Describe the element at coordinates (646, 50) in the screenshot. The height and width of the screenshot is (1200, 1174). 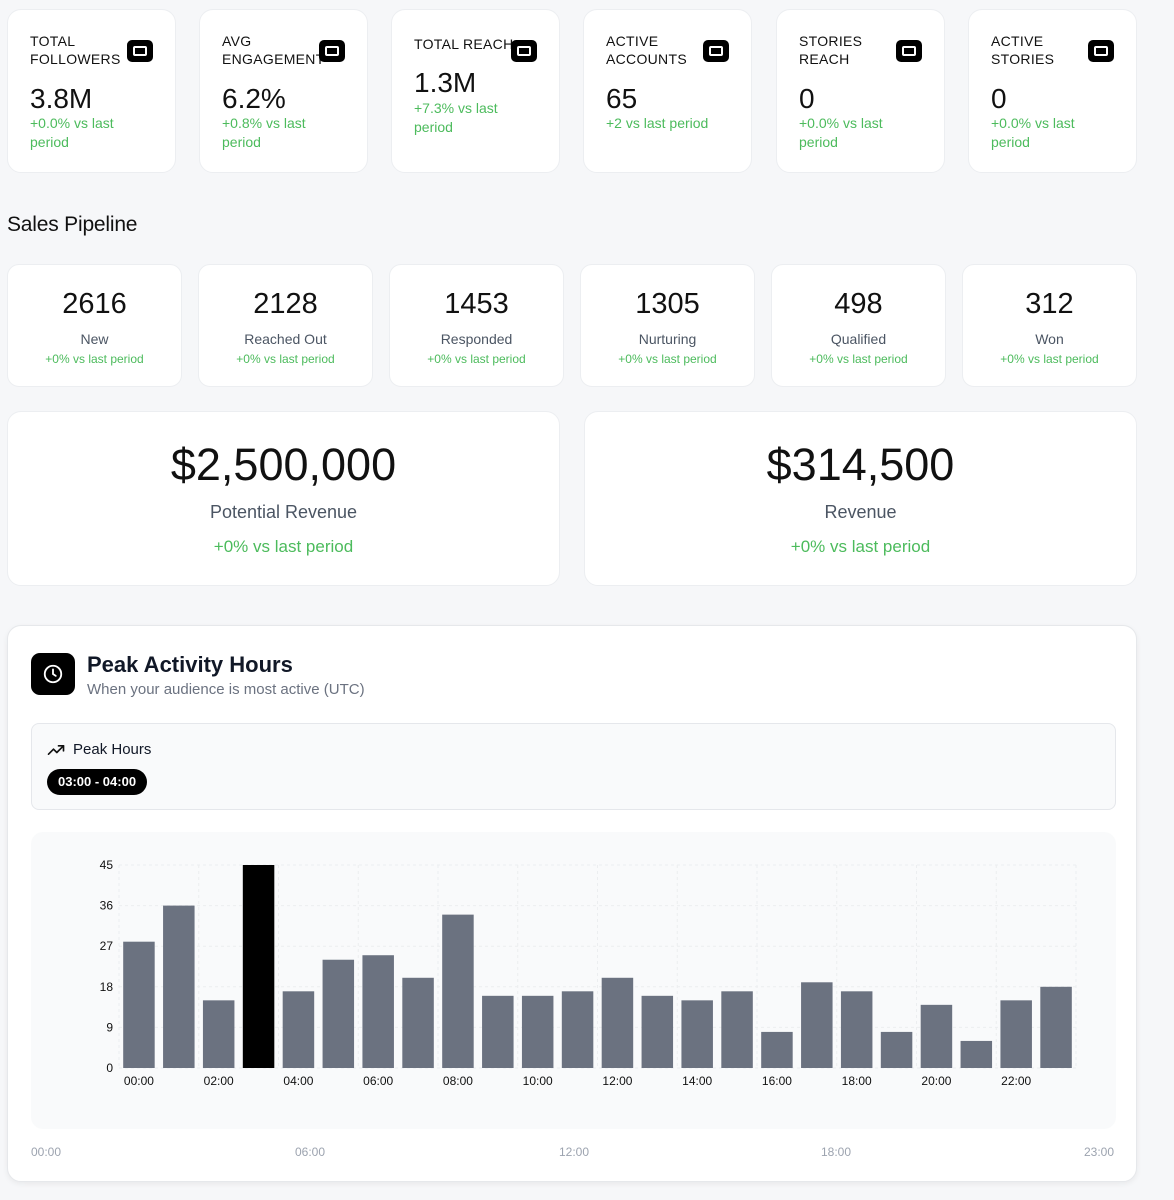
I see `metric-title: ACTIVE ACCOUNTS` at that location.